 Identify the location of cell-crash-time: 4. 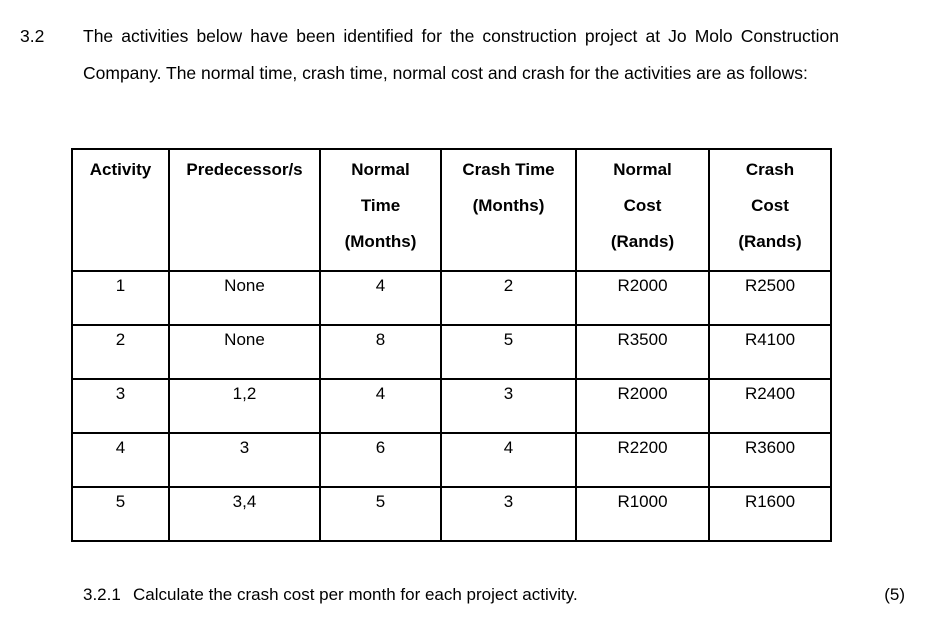
(508, 460).